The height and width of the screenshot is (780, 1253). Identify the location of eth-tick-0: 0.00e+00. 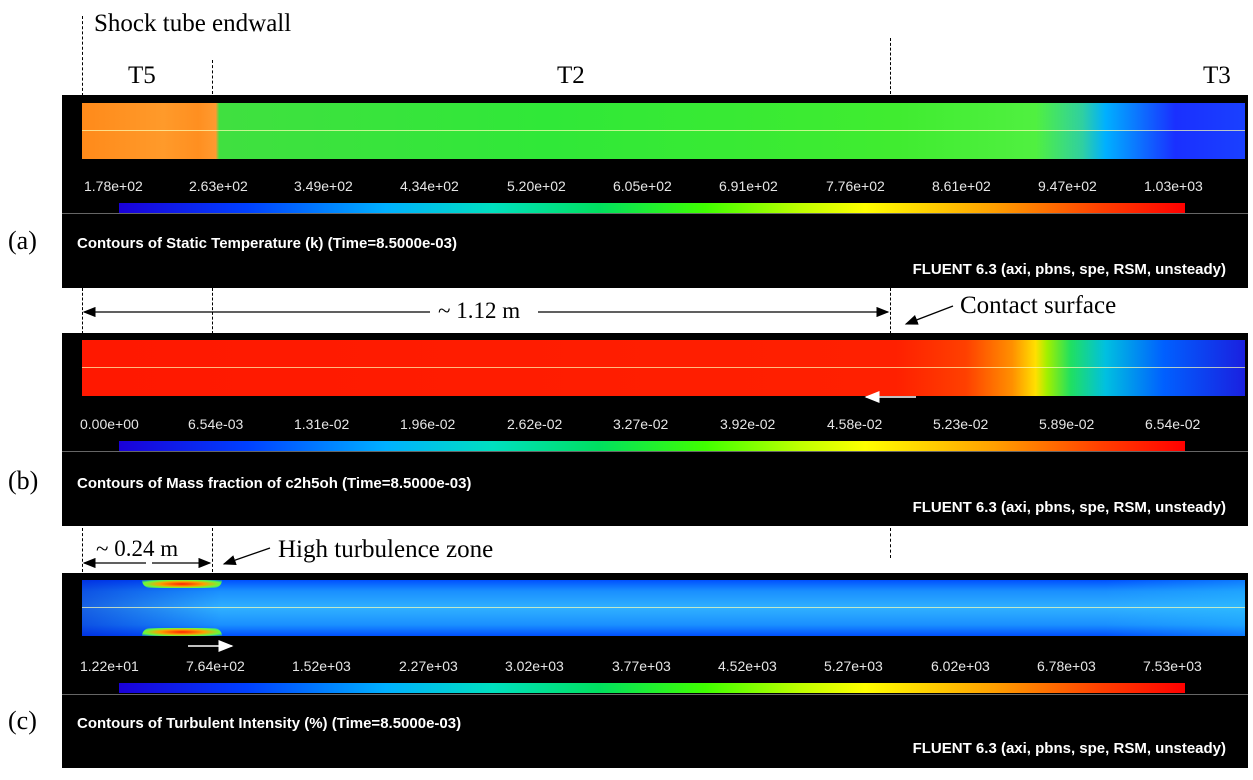
(109, 424).